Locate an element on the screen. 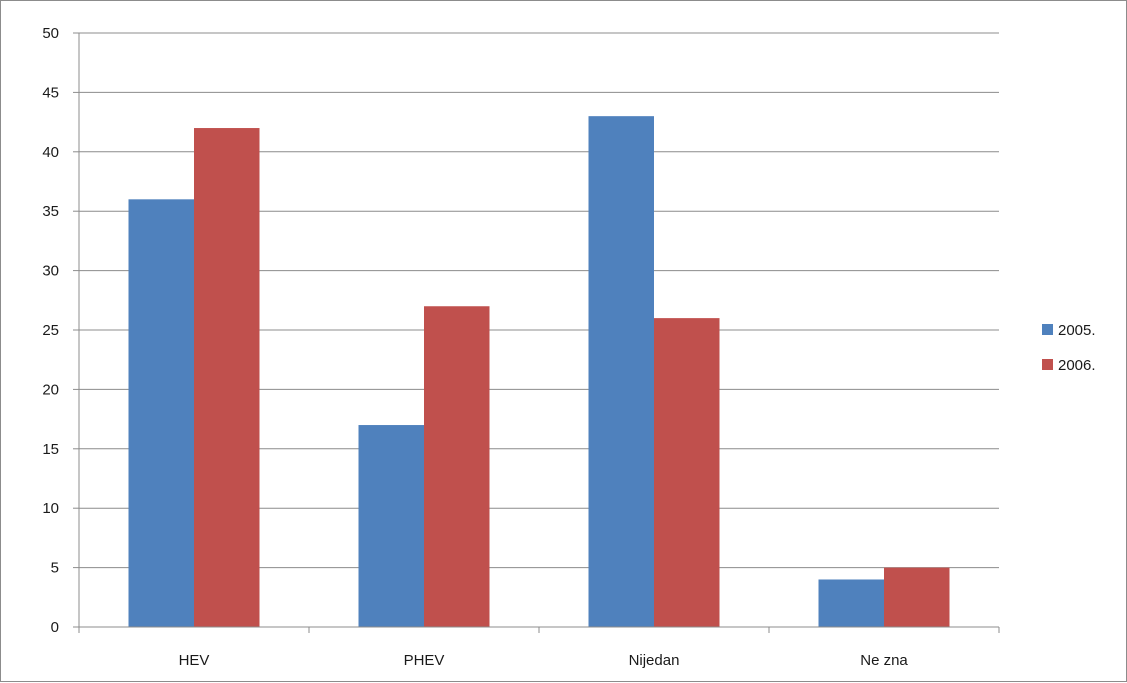  legend-label: 2005. is located at coordinates (1077, 330).